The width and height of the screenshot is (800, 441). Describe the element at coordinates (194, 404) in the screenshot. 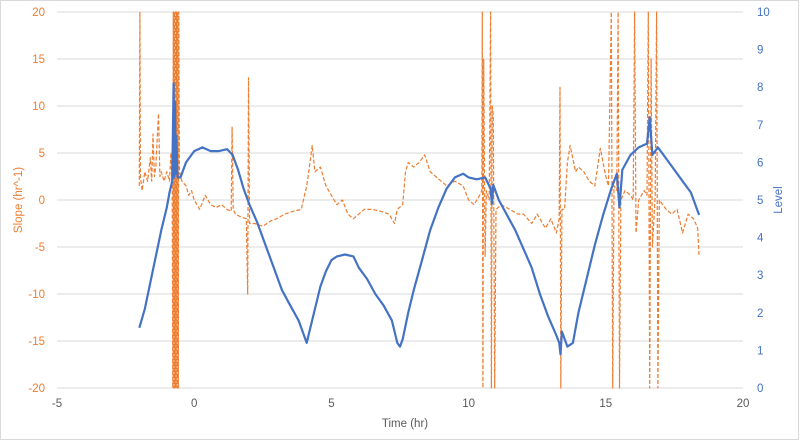

I see `x-tick-label: 0` at that location.